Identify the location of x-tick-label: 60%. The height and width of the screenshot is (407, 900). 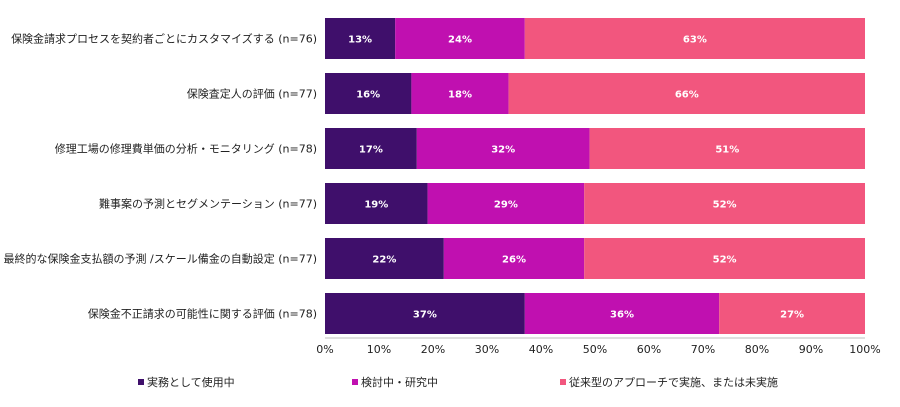
(649, 349).